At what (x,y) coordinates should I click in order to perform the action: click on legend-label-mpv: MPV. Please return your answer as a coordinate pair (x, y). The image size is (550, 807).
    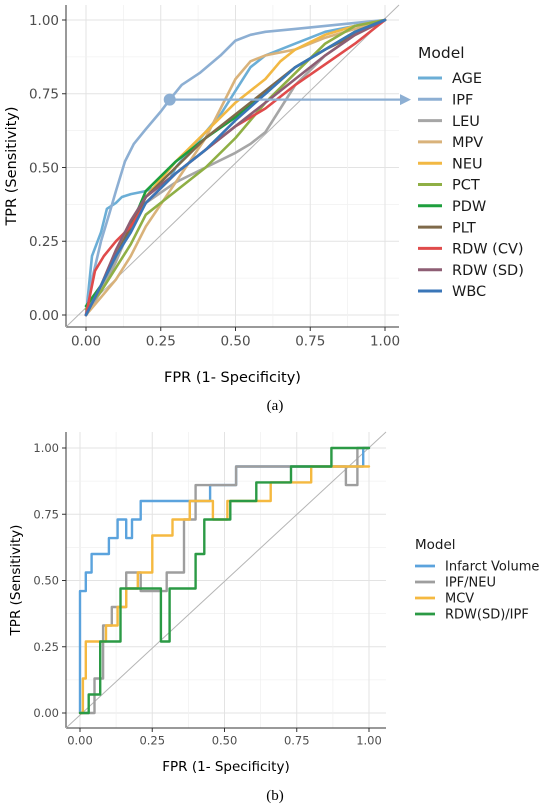
    Looking at the image, I should click on (467, 143).